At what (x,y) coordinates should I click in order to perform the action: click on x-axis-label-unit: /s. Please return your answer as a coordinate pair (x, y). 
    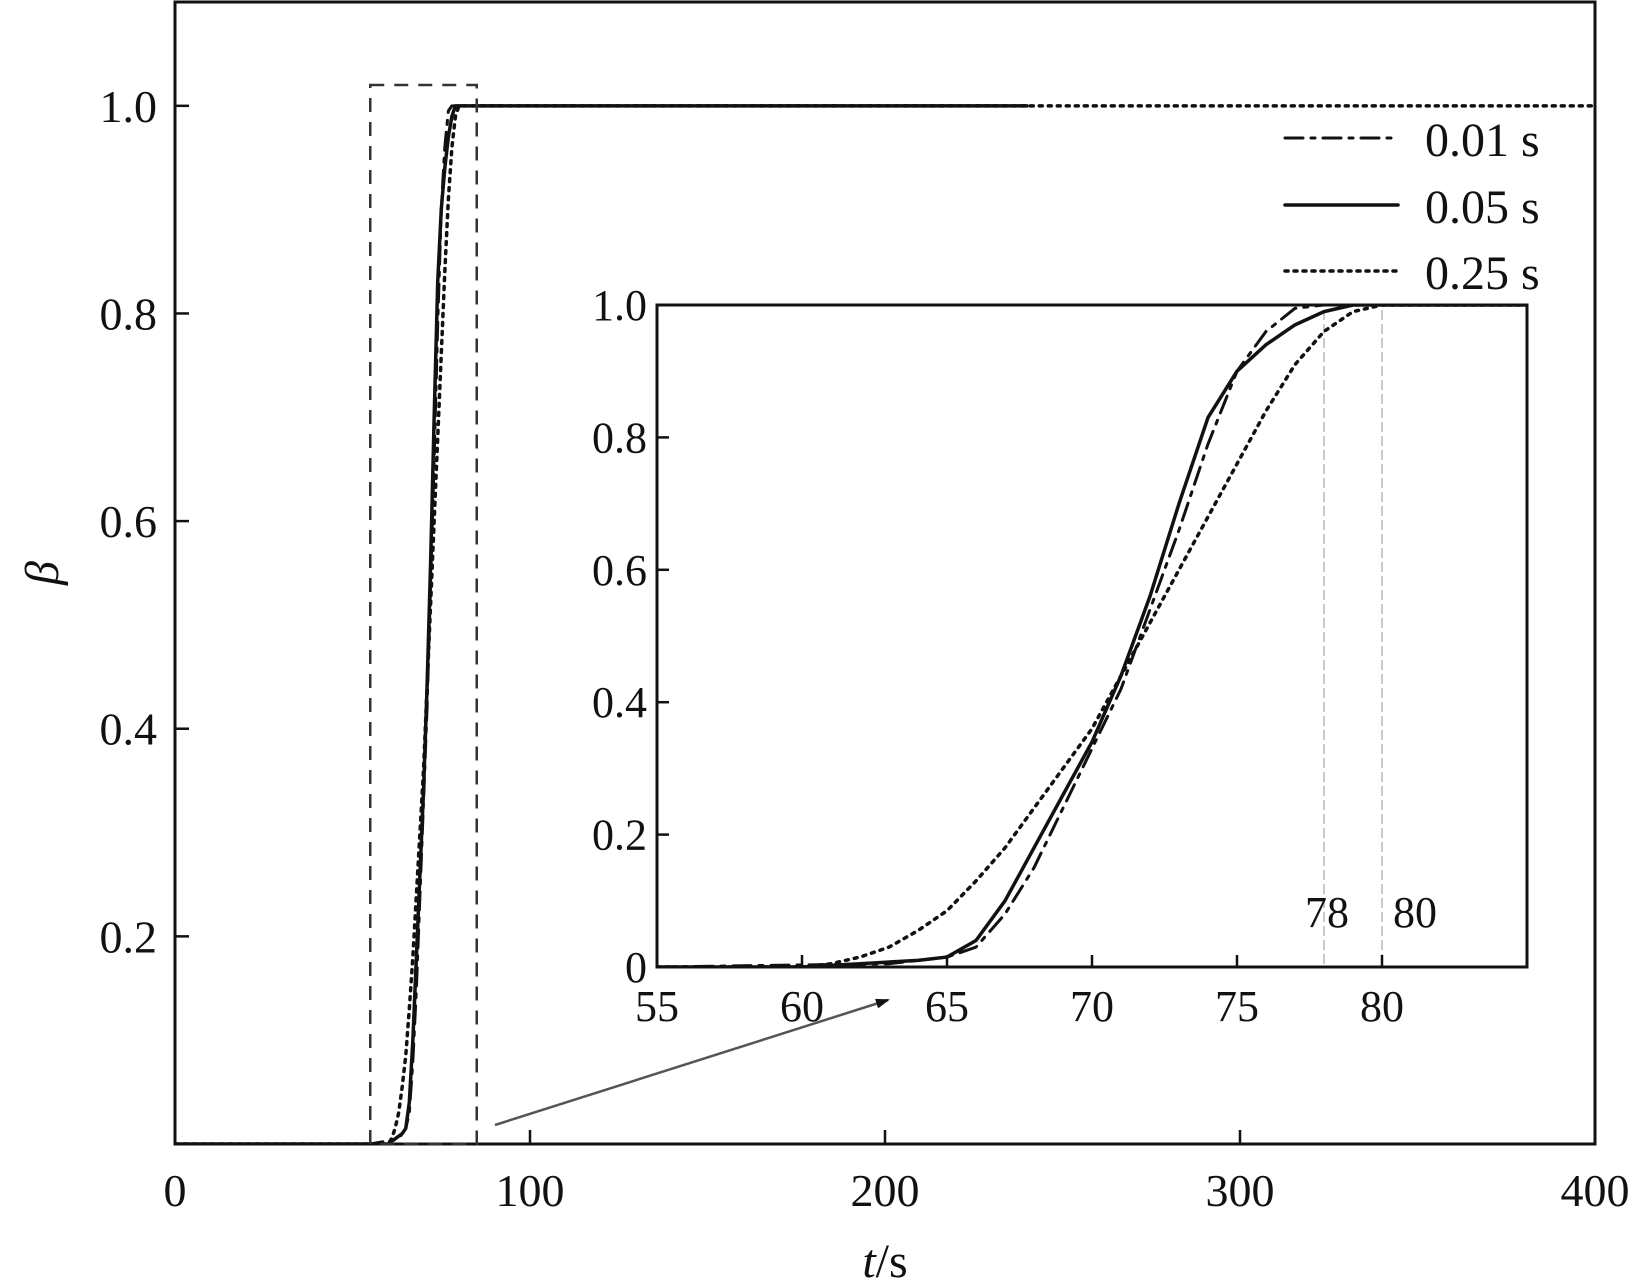
    Looking at the image, I should click on (892, 1260).